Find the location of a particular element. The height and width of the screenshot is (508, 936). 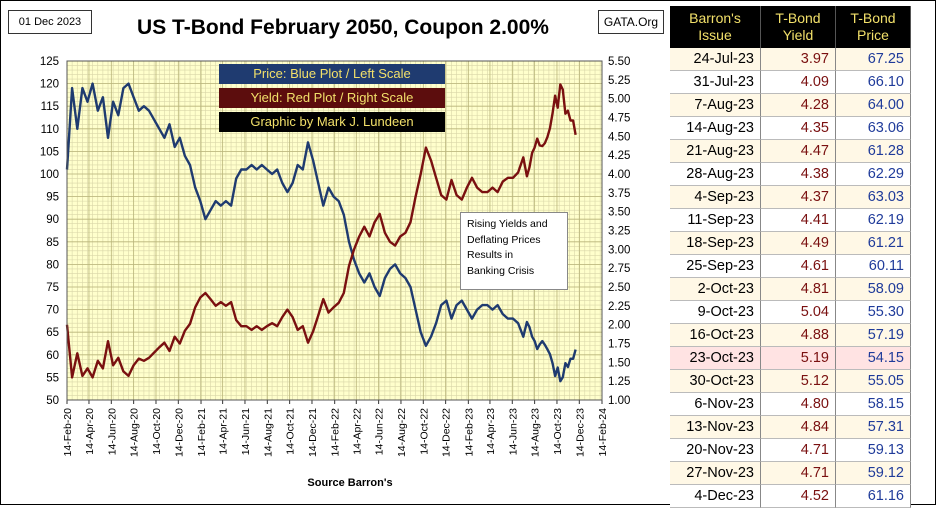

cell-issue-date: 20-Nov-23 is located at coordinates (715, 450).